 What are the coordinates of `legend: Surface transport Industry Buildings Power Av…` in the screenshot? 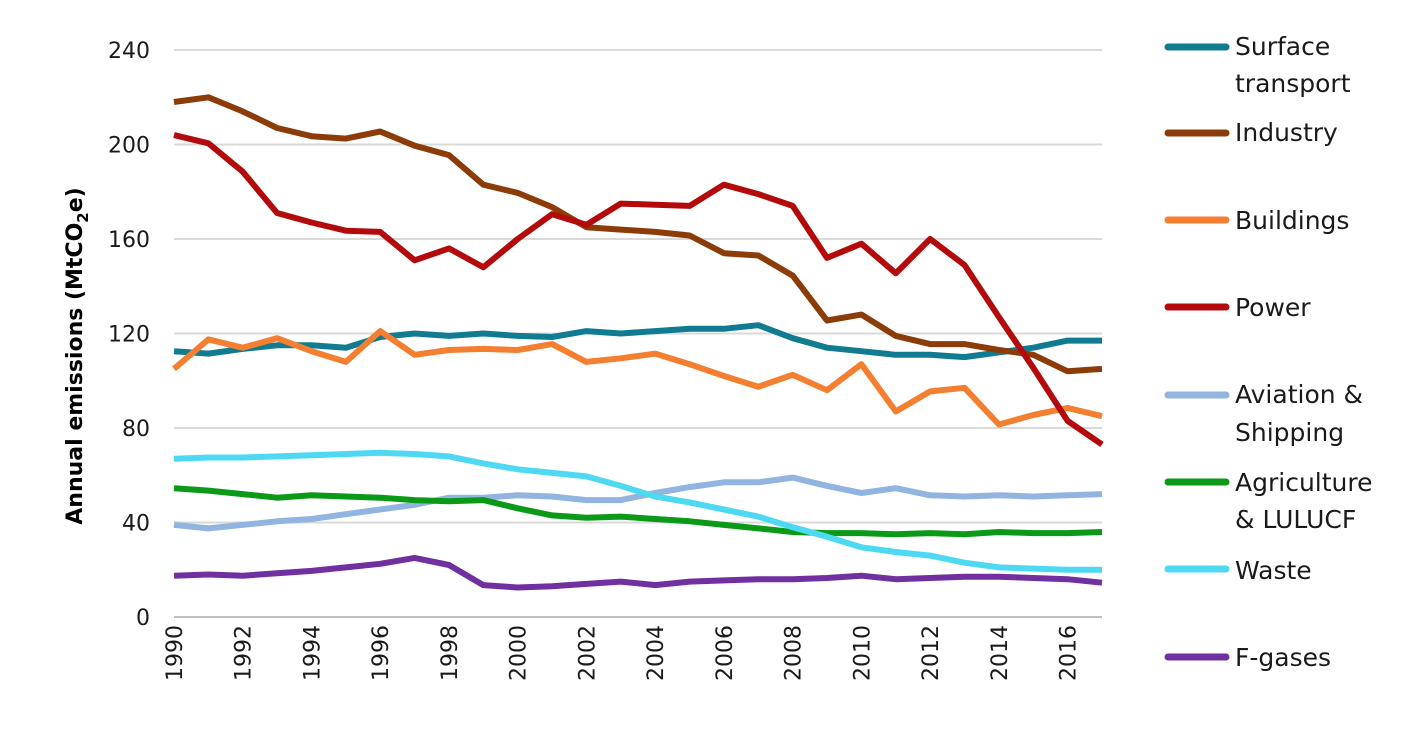 It's located at (1268, 352).